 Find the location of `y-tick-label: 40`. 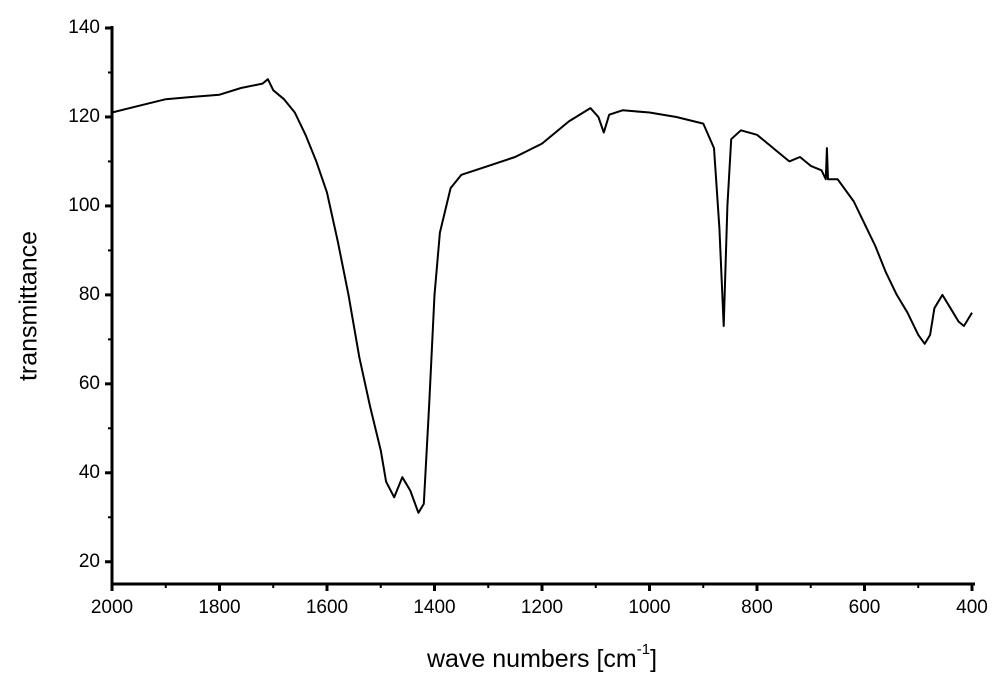

y-tick-label: 40 is located at coordinates (89, 472).